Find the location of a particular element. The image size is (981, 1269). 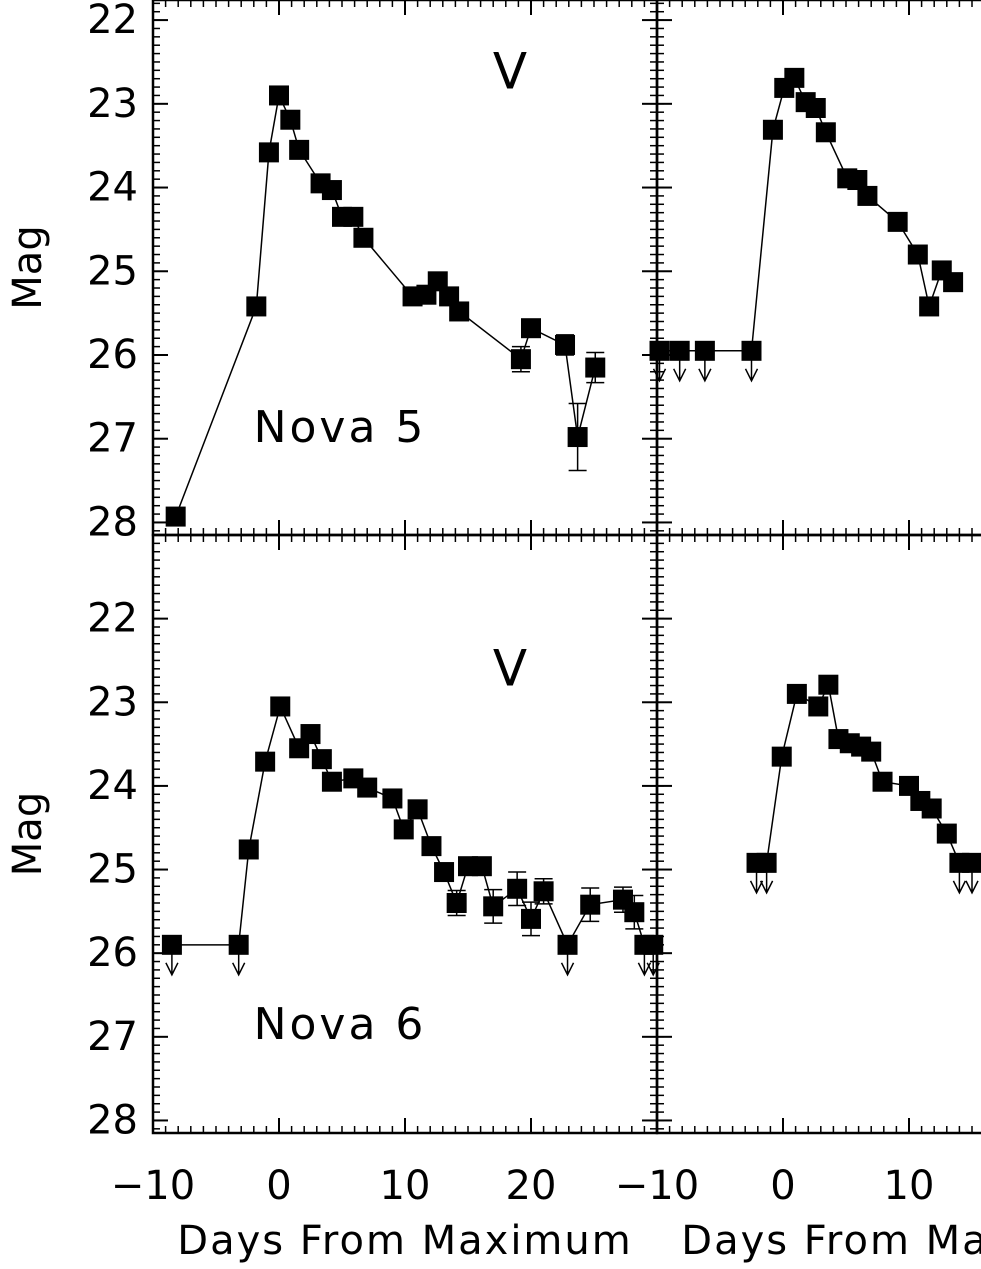

x-tick-label: 20 is located at coordinates (531, 1186).